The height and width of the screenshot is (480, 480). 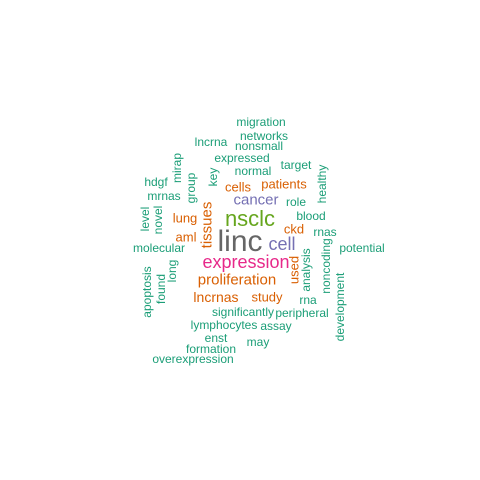 What do you see at coordinates (259, 146) in the screenshot?
I see `cloud-word: nonsmall` at bounding box center [259, 146].